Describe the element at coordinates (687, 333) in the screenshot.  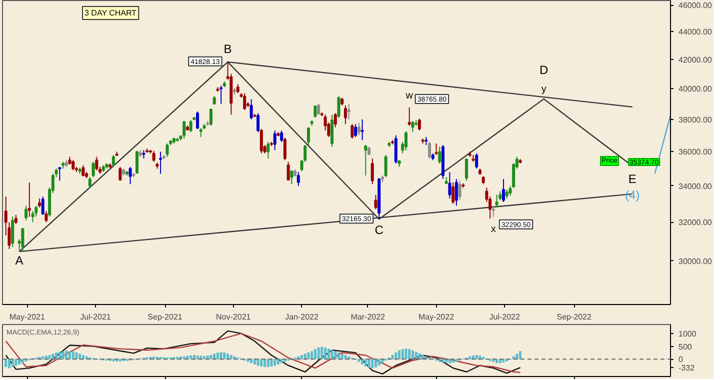
I see `y-tick-label: 1000` at that location.